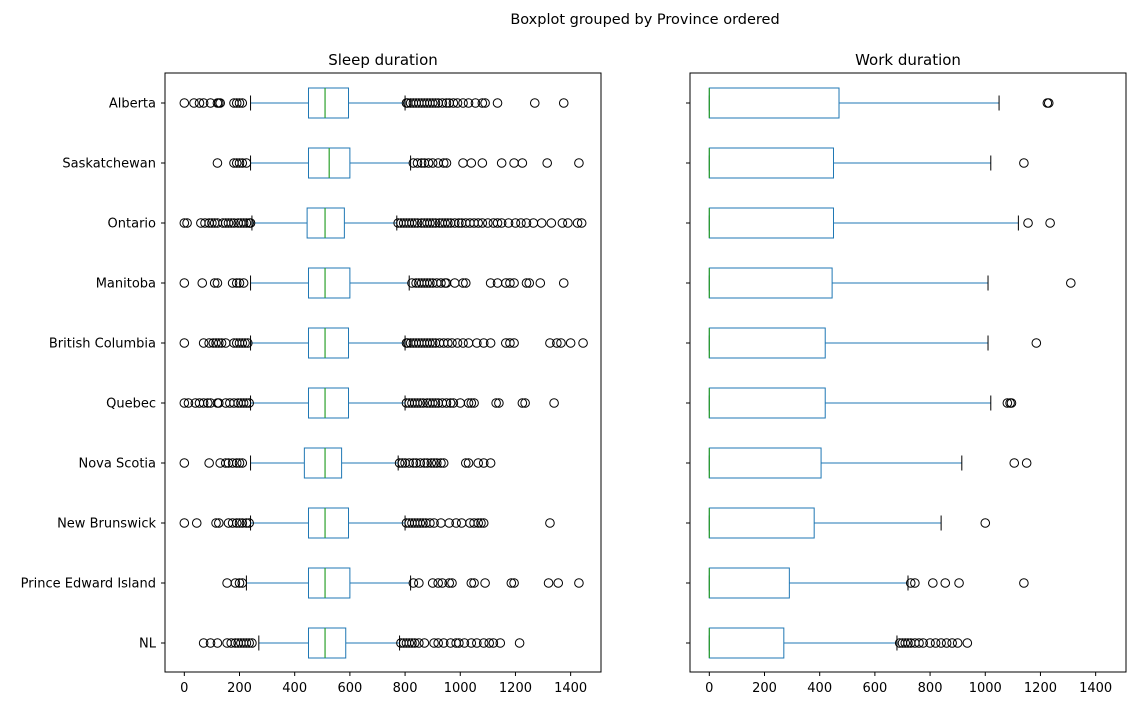 The width and height of the screenshot is (1134, 707). Describe the element at coordinates (881, 223) in the screenshot. I see `box-ontario` at that location.